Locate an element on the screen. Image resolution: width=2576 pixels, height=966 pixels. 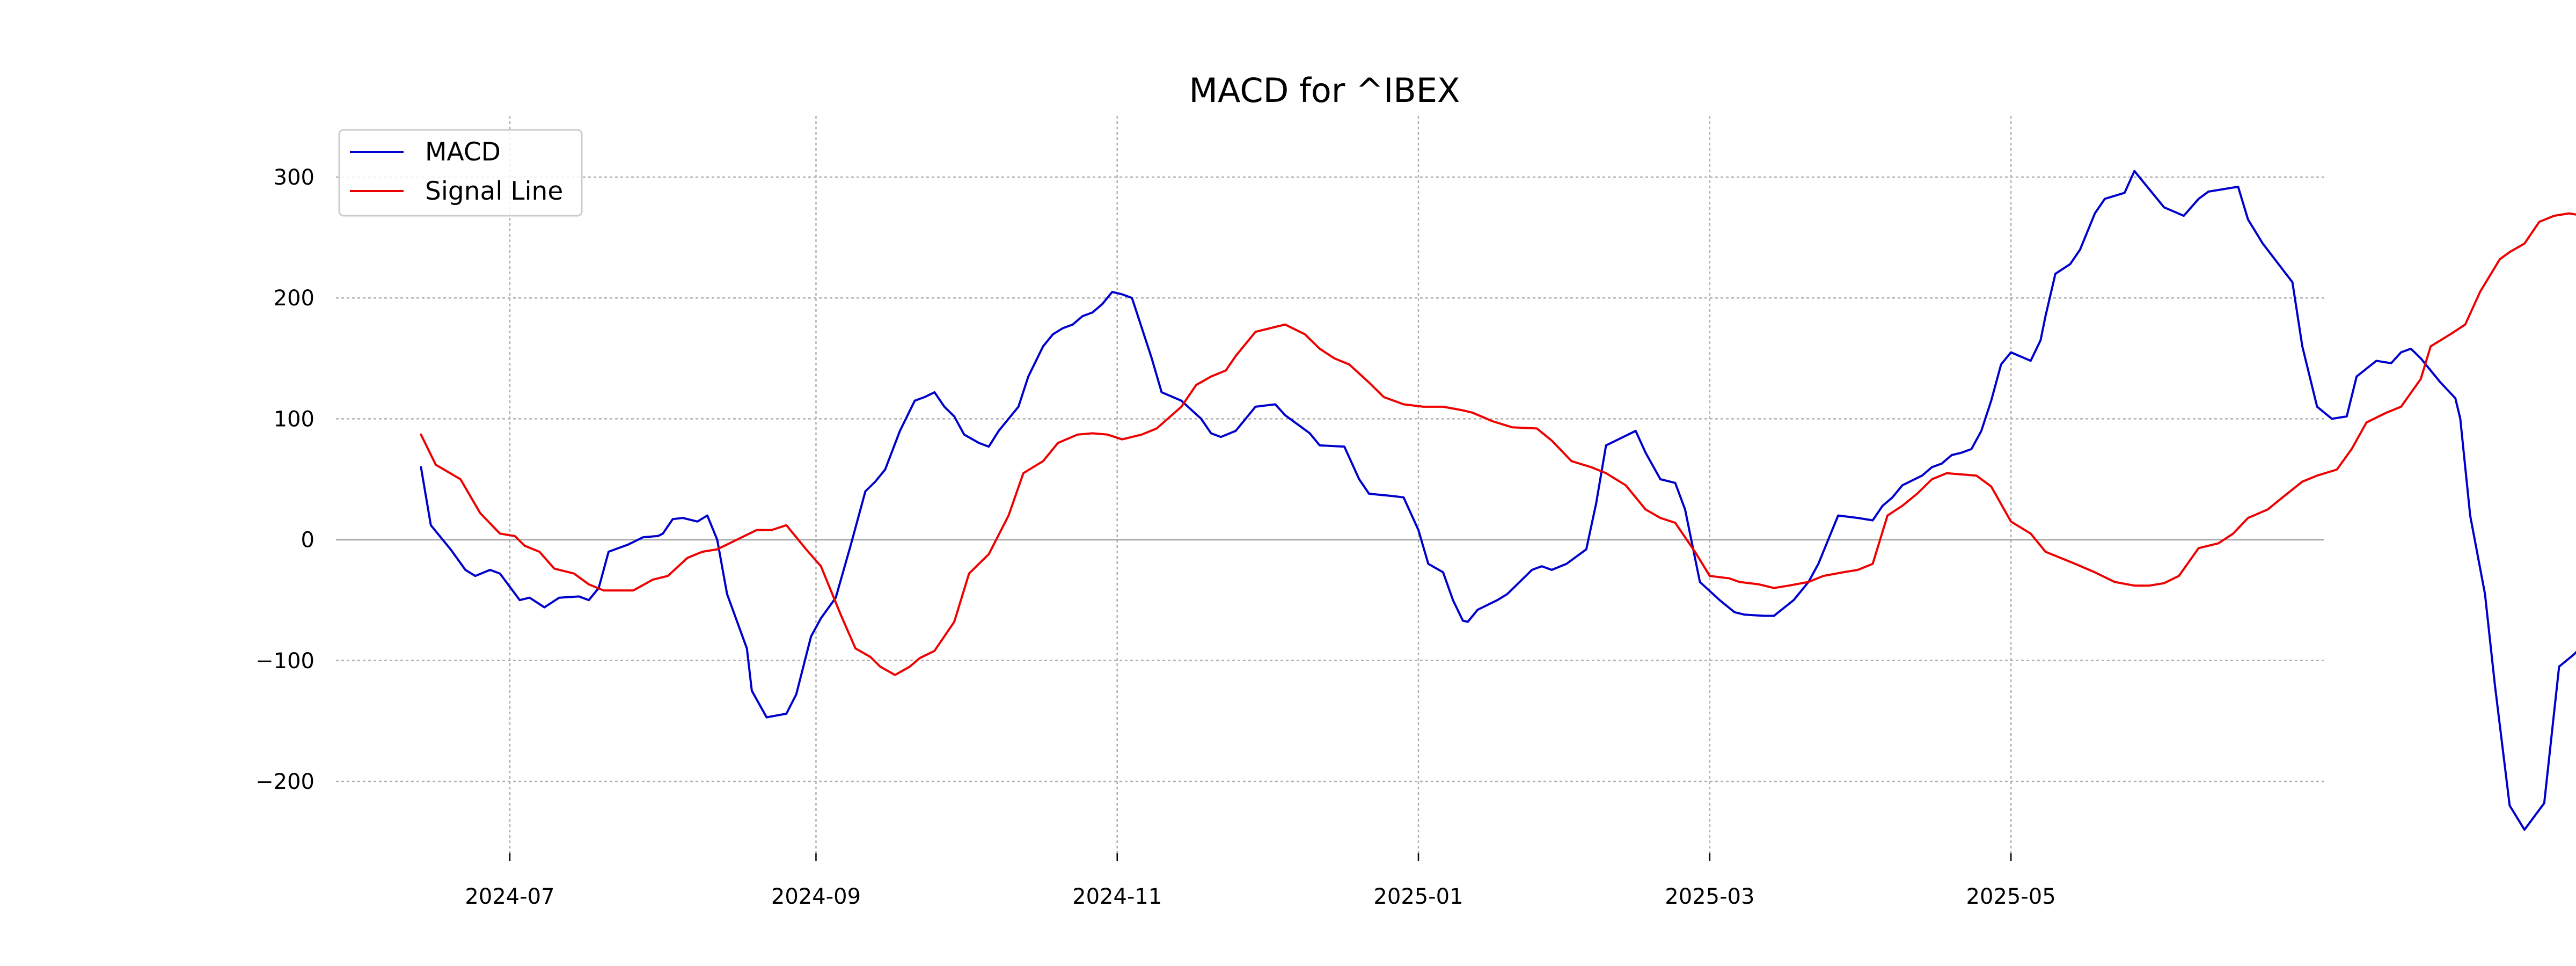
y-tick-label: −200 is located at coordinates (284, 782).